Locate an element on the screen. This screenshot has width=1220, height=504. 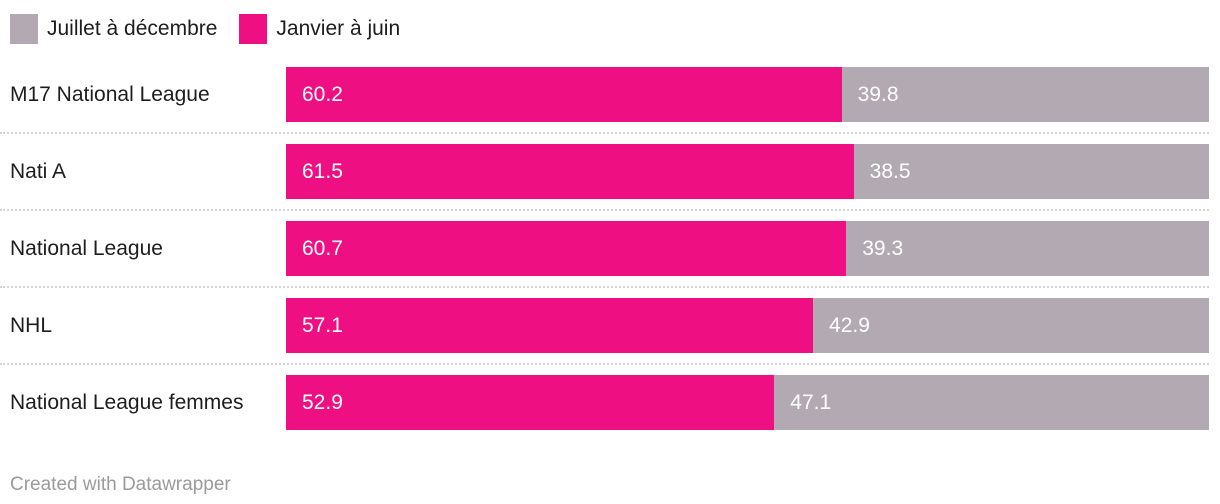
stacked-bar: 60.7 39.3 is located at coordinates (747, 248).